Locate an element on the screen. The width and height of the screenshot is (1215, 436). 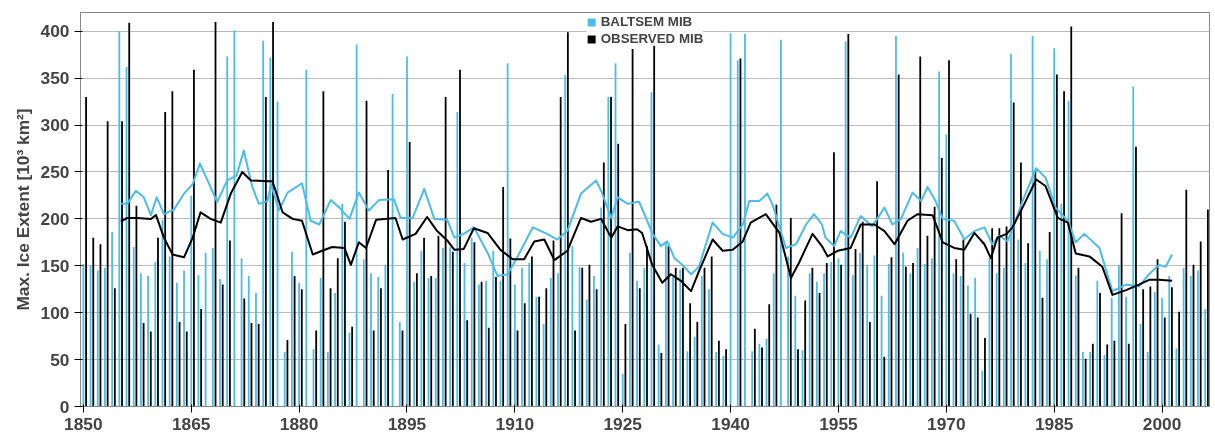
y-tick-label: 50 is located at coordinates (60, 359).